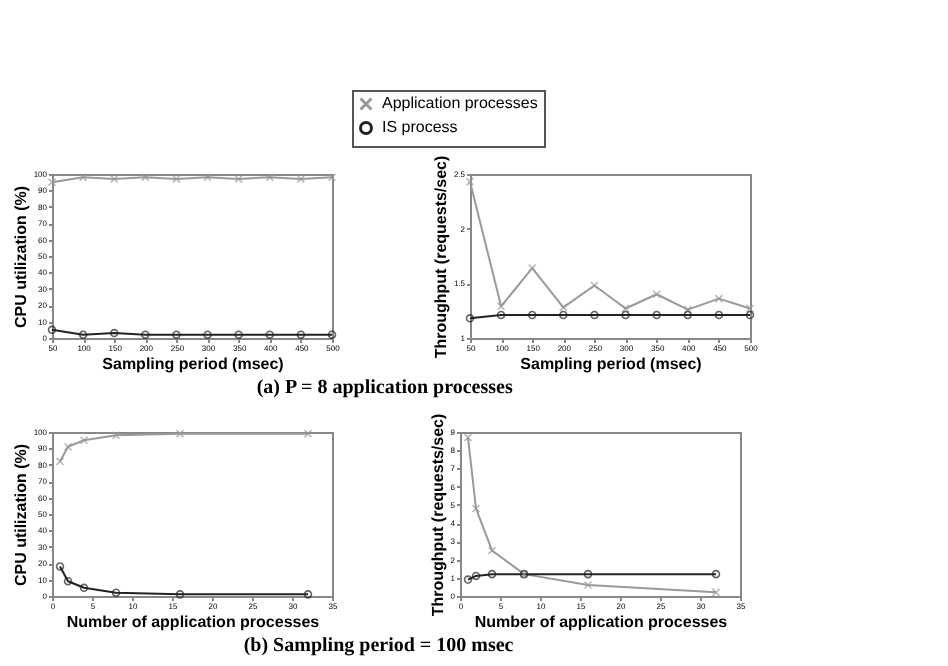 The width and height of the screenshot is (948, 666). Describe the element at coordinates (379, 646) in the screenshot. I see `text: (b) Sampling period = 100 msec` at that location.